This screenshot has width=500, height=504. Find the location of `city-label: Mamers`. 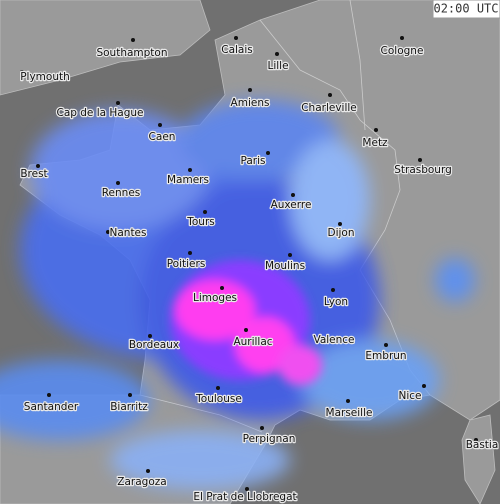

city-label: Mamers is located at coordinates (188, 180).